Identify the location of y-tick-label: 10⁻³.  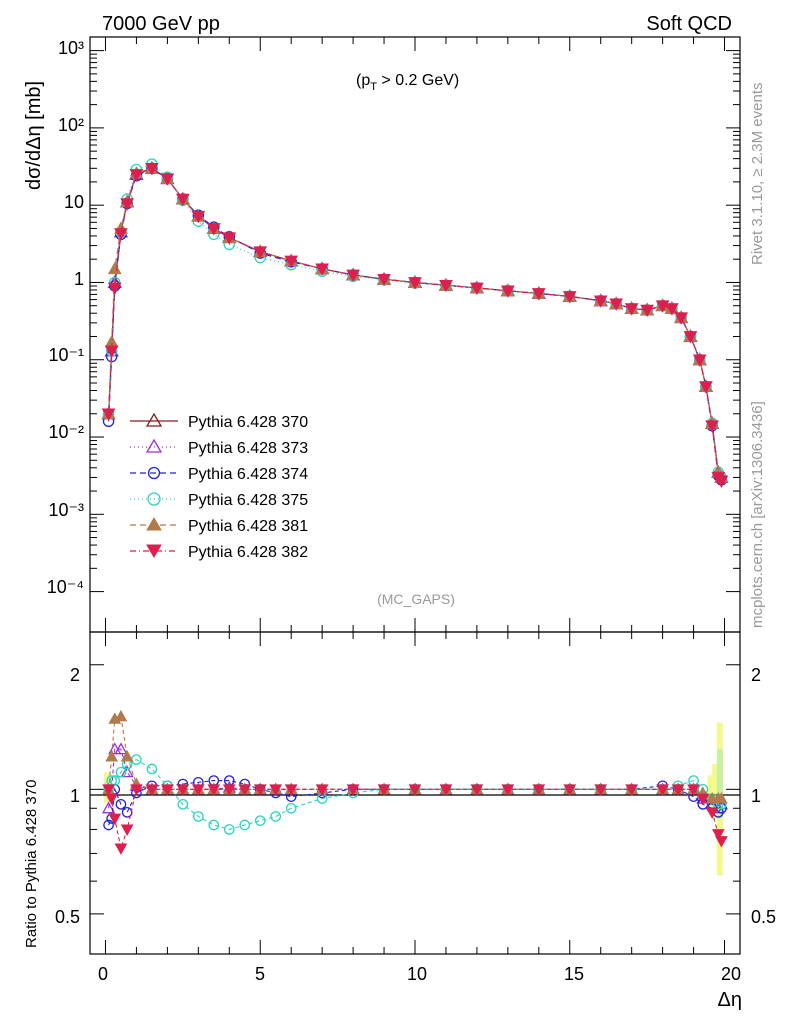
(66, 510).